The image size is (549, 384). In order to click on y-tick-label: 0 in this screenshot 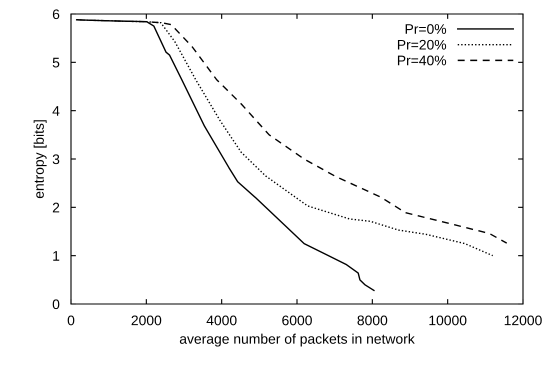, I will do `click(56, 304)`.